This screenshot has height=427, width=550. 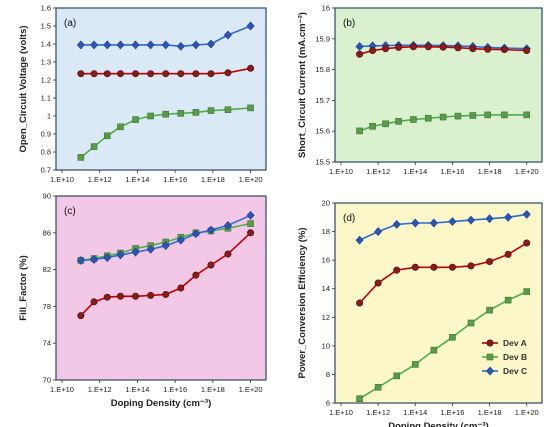 What do you see at coordinates (349, 23) in the screenshot?
I see `panel-label: (b)` at bounding box center [349, 23].